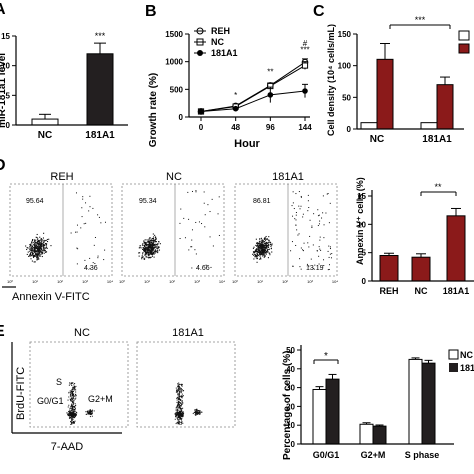 The width and height of the screenshot is (474, 474). Describe the element at coordinates (21, 393) in the screenshot. I see `cycle-ylabel: BrdU-FITC` at that location.